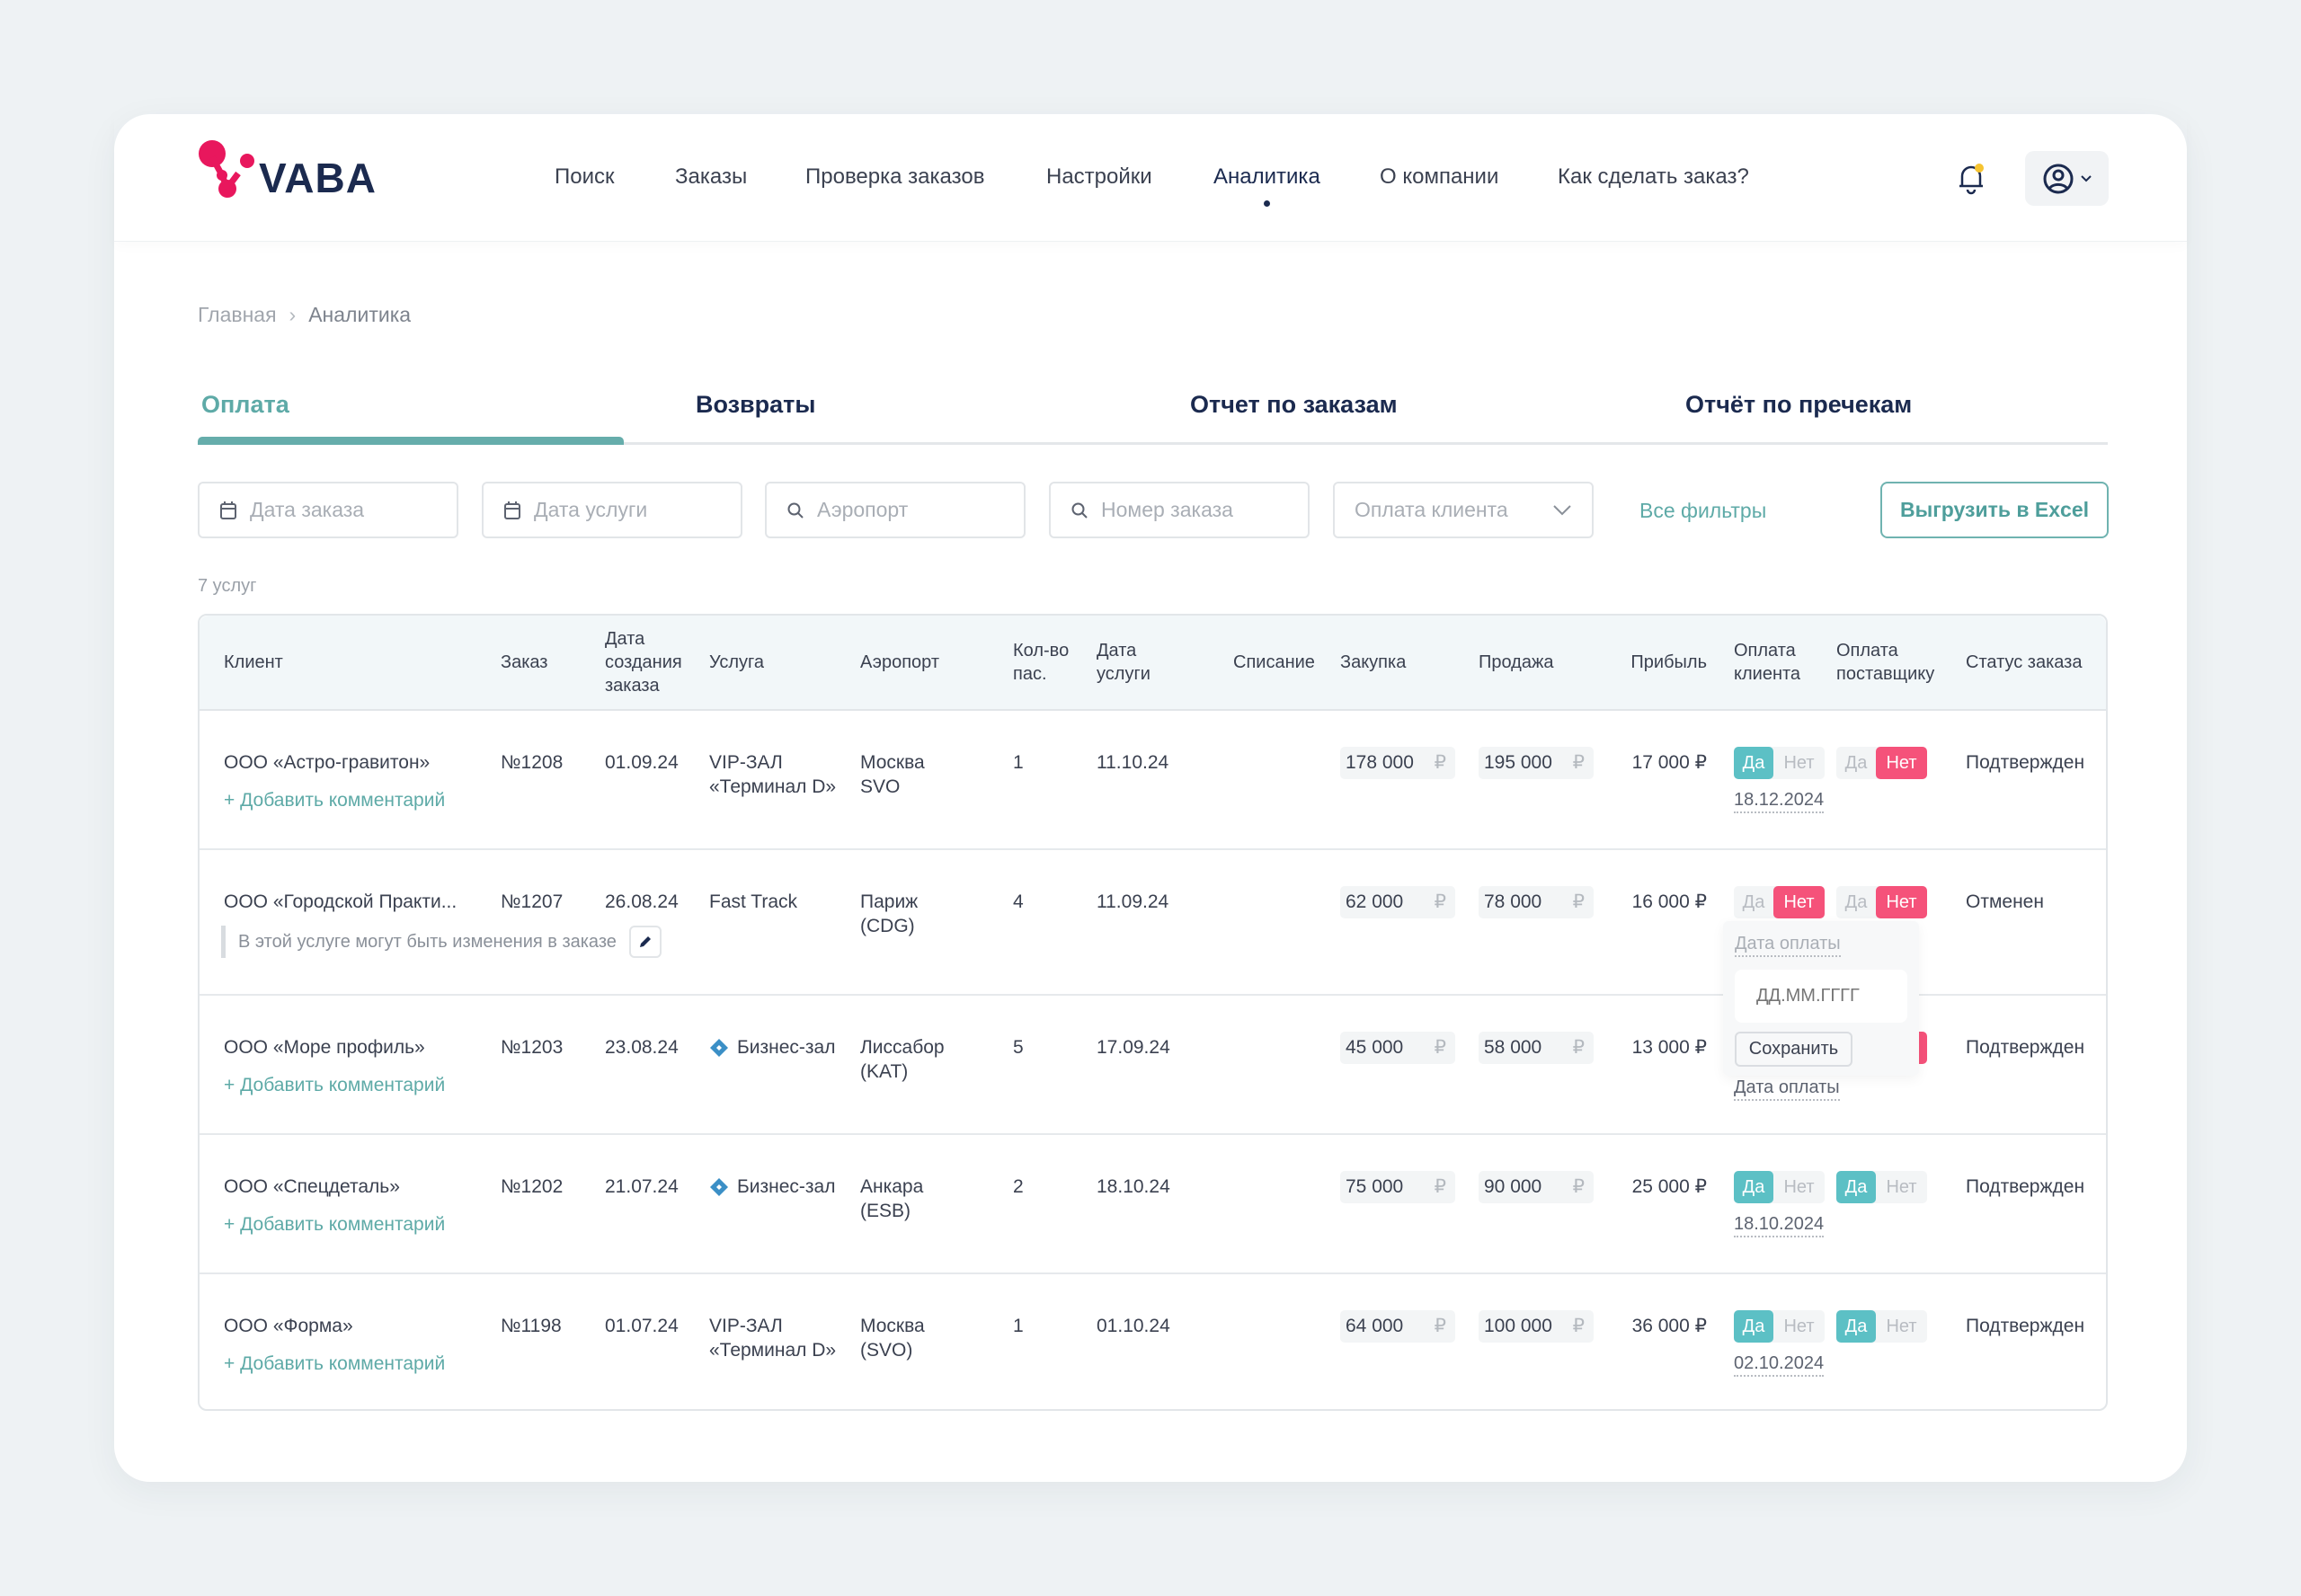 The height and width of the screenshot is (1596, 2301). I want to click on client-payment-date: 02.10.2024, so click(1779, 1364).